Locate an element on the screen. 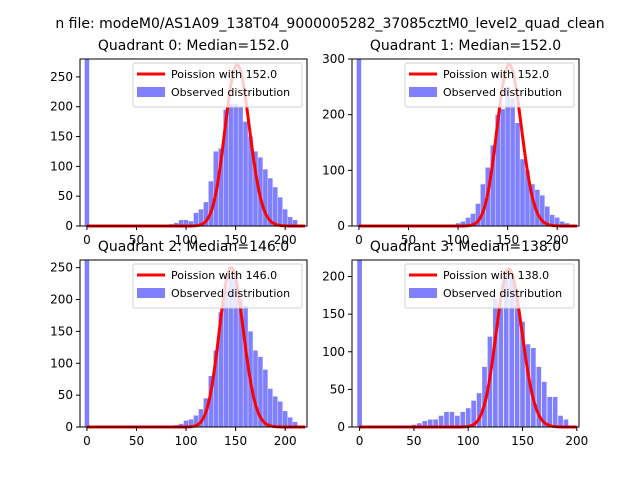 The height and width of the screenshot is (480, 640). quadrant-0-title: Quadrant 0: Median=152.0 is located at coordinates (193, 46).